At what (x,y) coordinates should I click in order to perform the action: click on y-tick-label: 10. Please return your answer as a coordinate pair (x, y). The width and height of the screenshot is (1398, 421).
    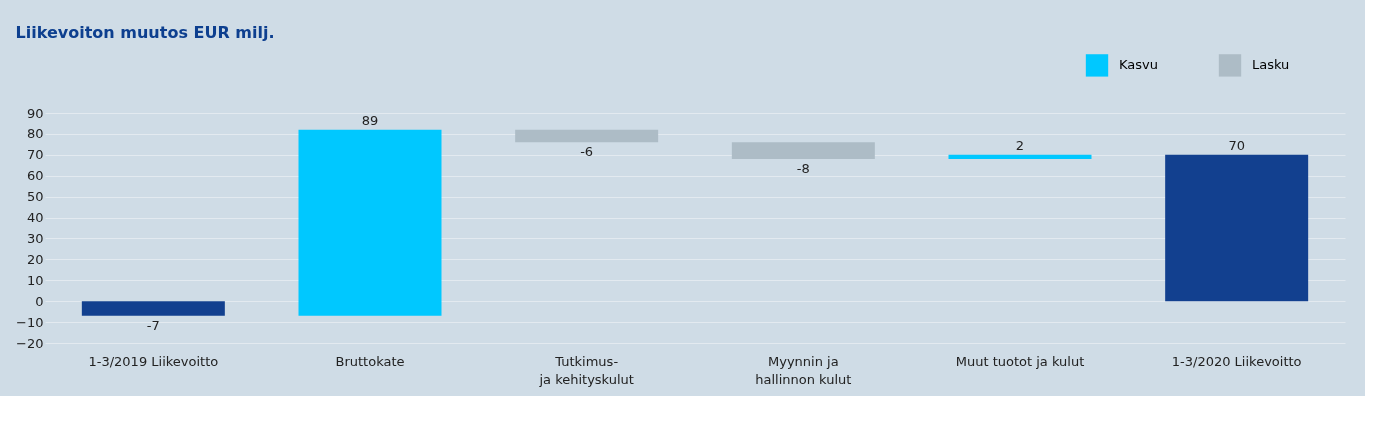
    Looking at the image, I should click on (35, 280).